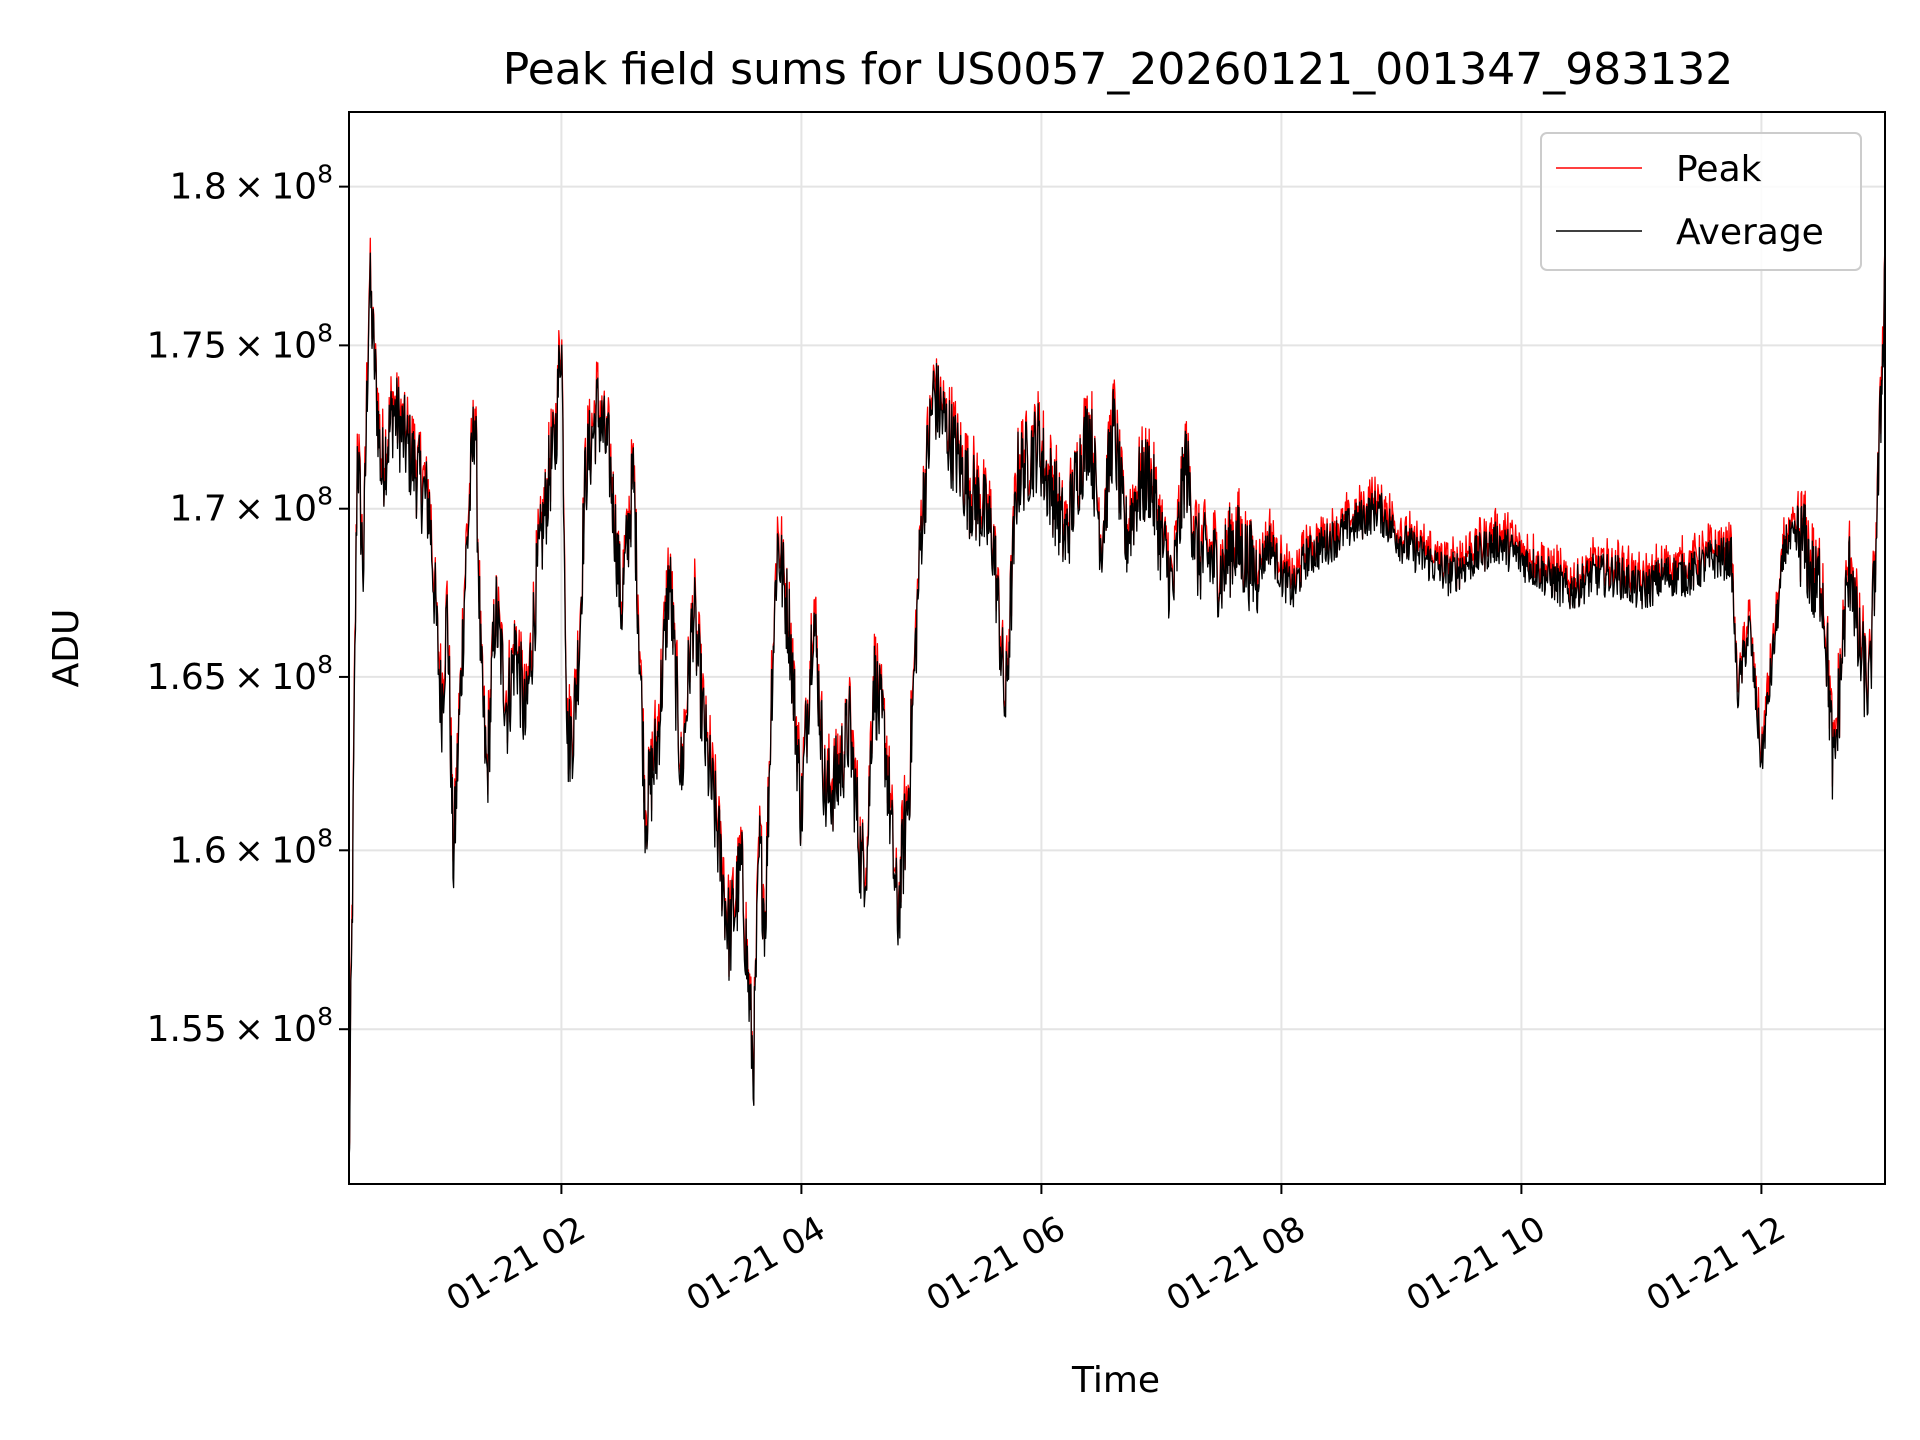 This screenshot has width=1920, height=1440. I want to click on y-tick-label: 1.75 × 10⁸, so click(240, 342).